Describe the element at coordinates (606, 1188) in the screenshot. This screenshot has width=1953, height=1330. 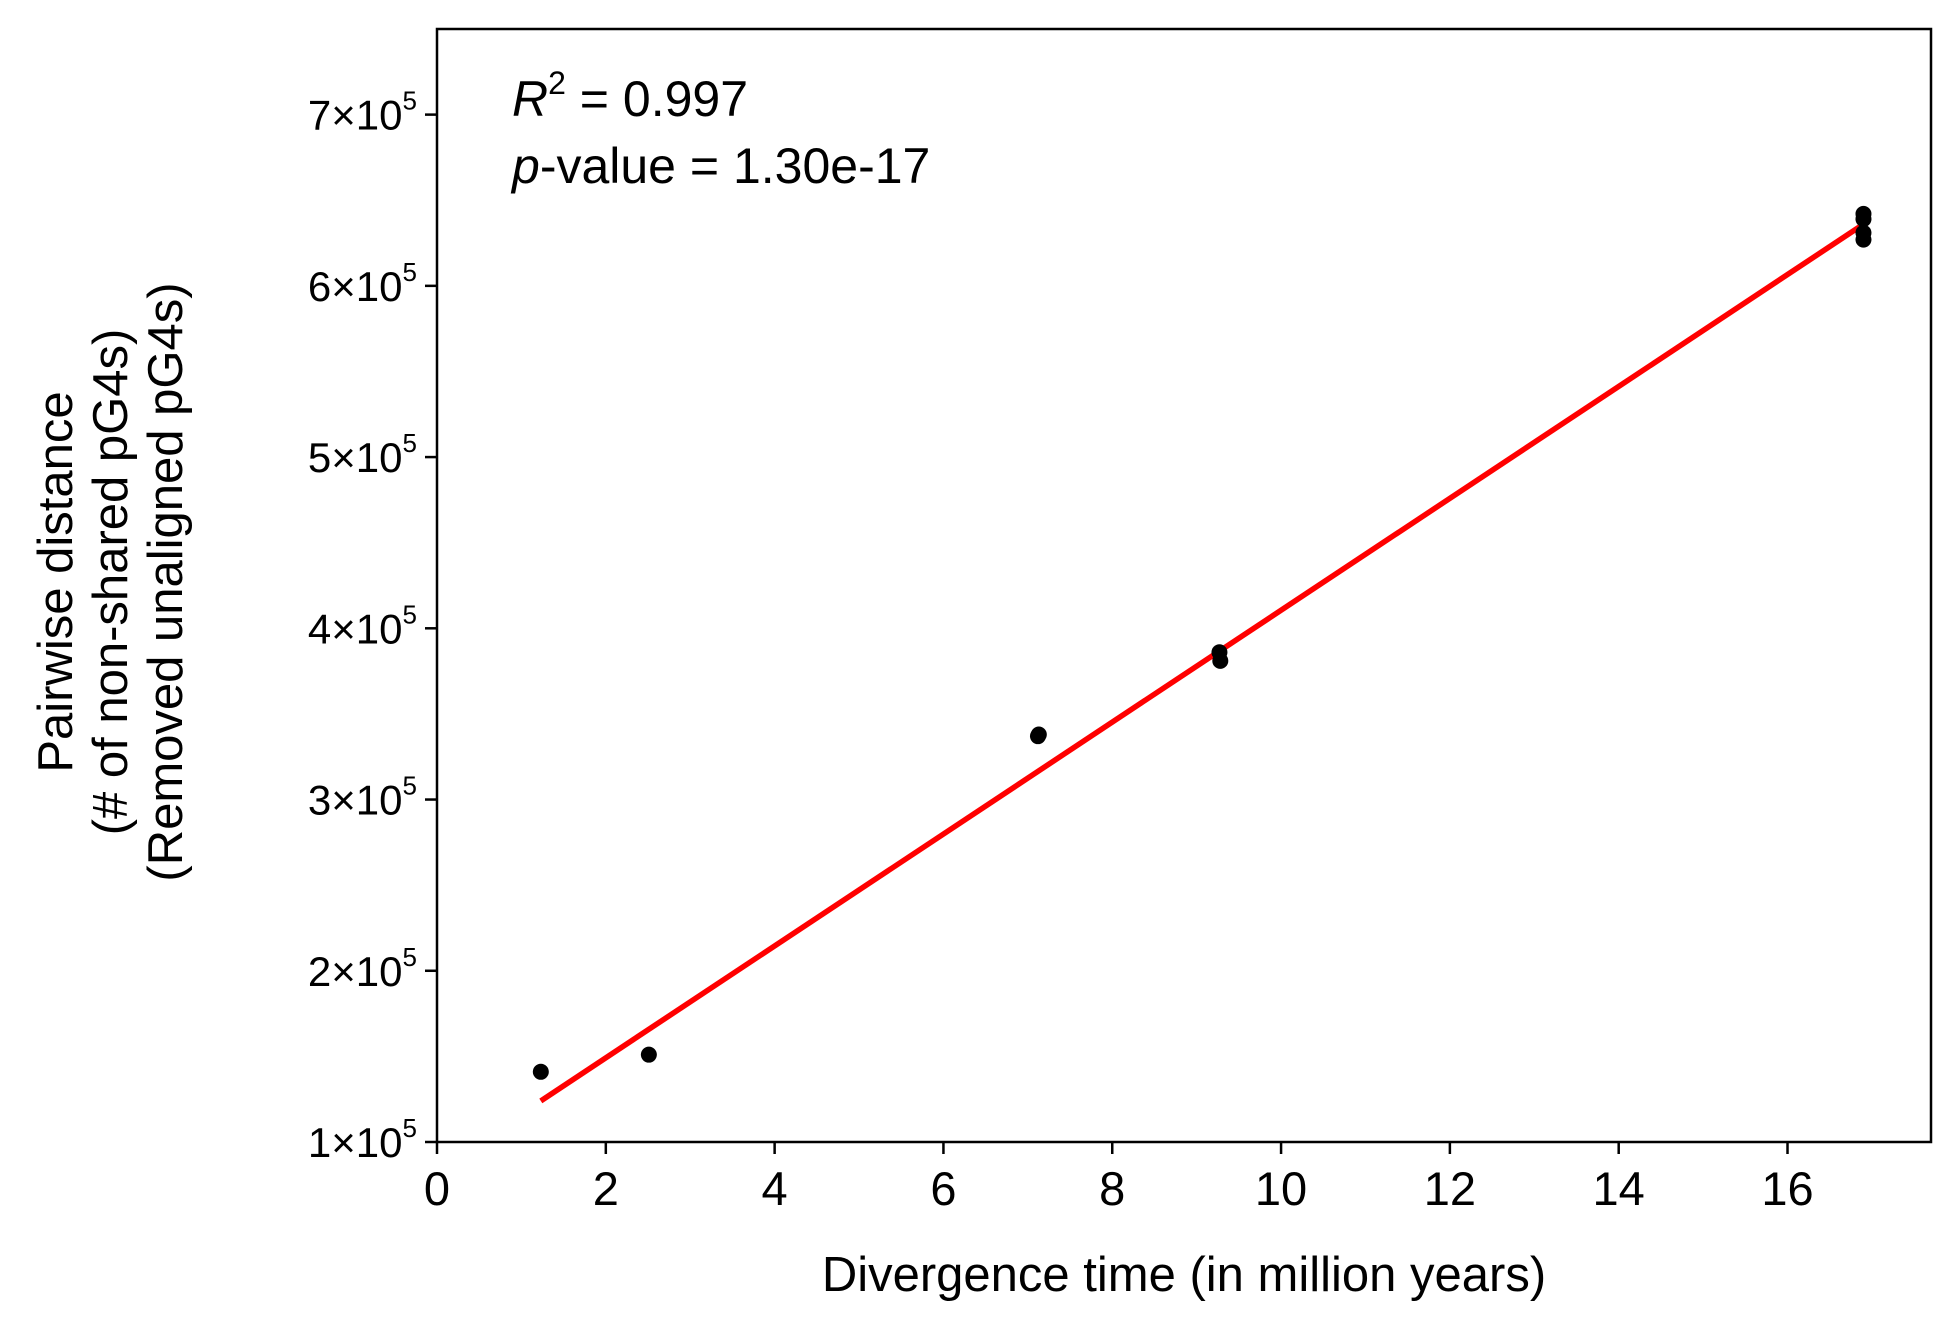
I see `x-tick-label: 2` at that location.